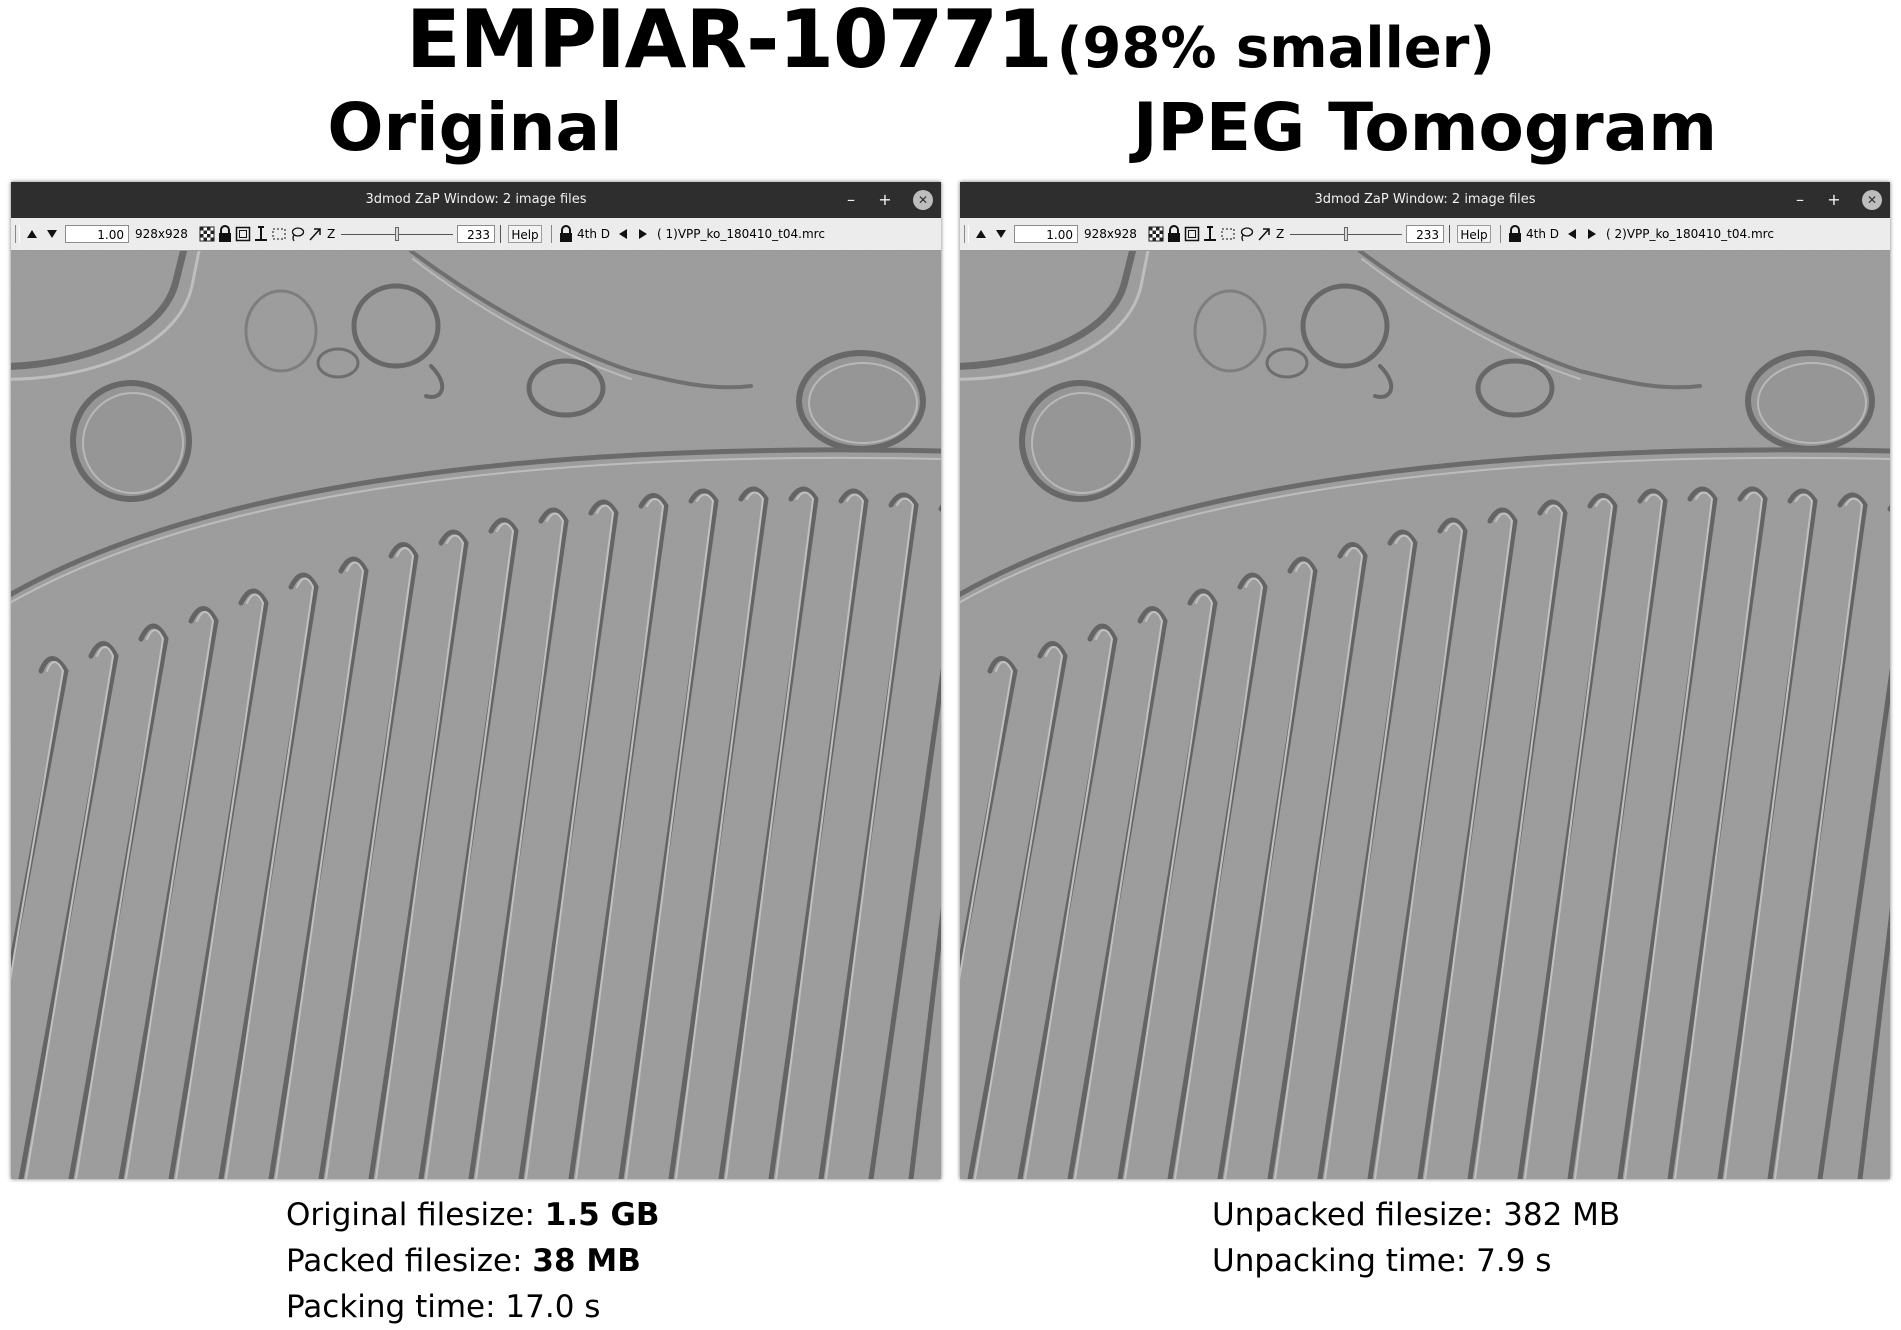  Describe the element at coordinates (729, 43) in the screenshot. I see `dataset-title: EMPIAR-10771` at that location.